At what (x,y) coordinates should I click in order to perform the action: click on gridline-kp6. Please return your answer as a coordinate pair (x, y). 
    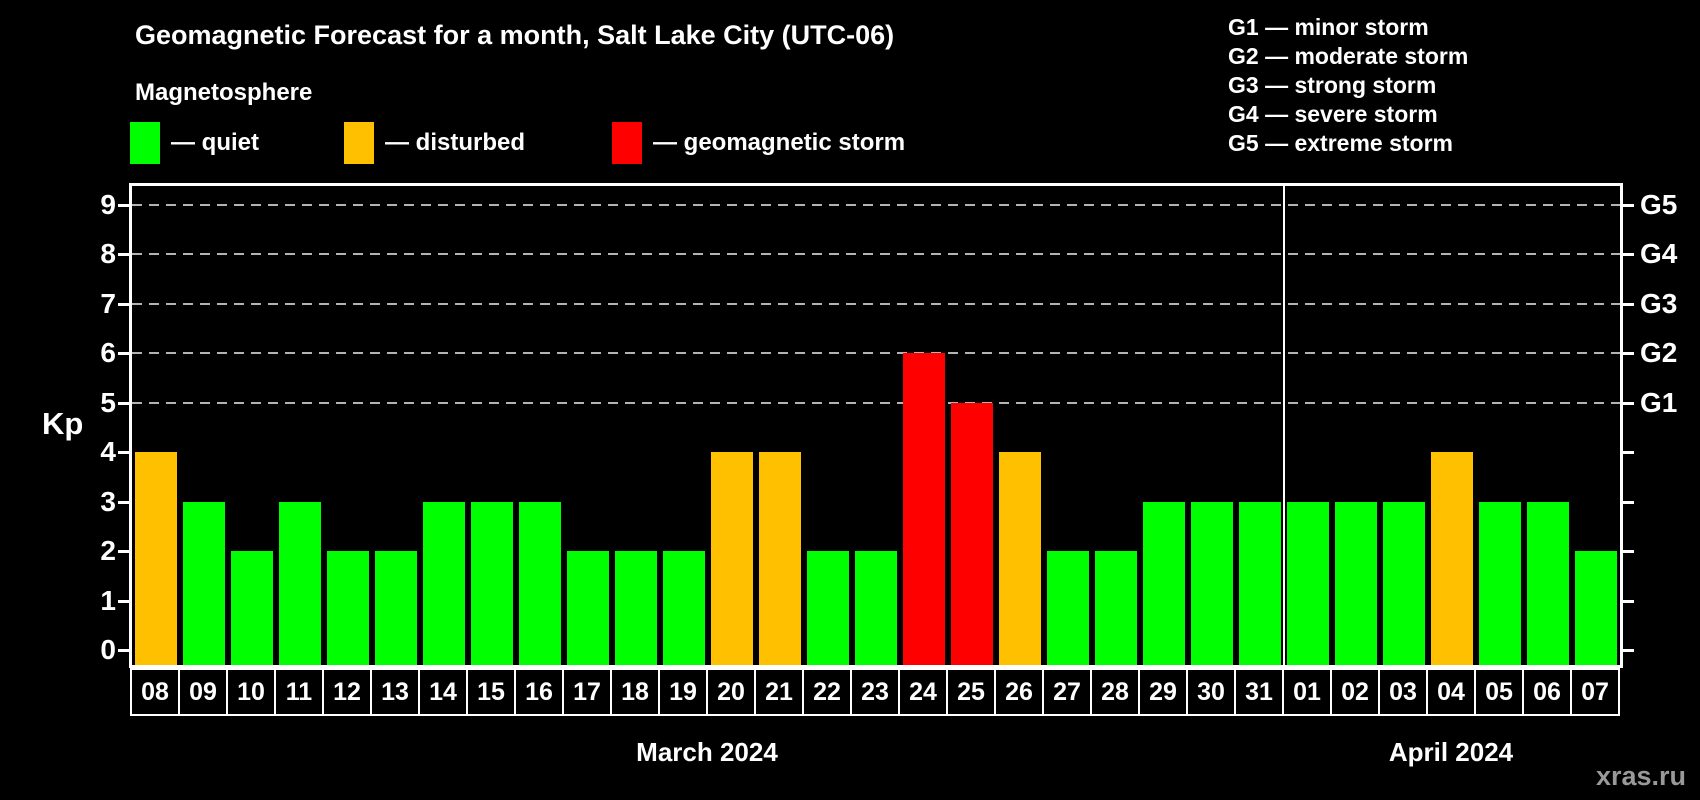
    Looking at the image, I should click on (876, 353).